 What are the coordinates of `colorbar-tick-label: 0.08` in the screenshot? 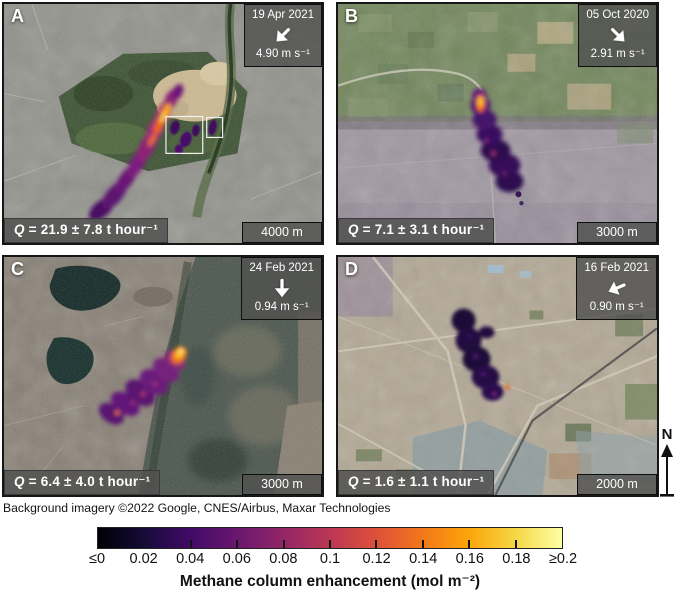 It's located at (283, 559).